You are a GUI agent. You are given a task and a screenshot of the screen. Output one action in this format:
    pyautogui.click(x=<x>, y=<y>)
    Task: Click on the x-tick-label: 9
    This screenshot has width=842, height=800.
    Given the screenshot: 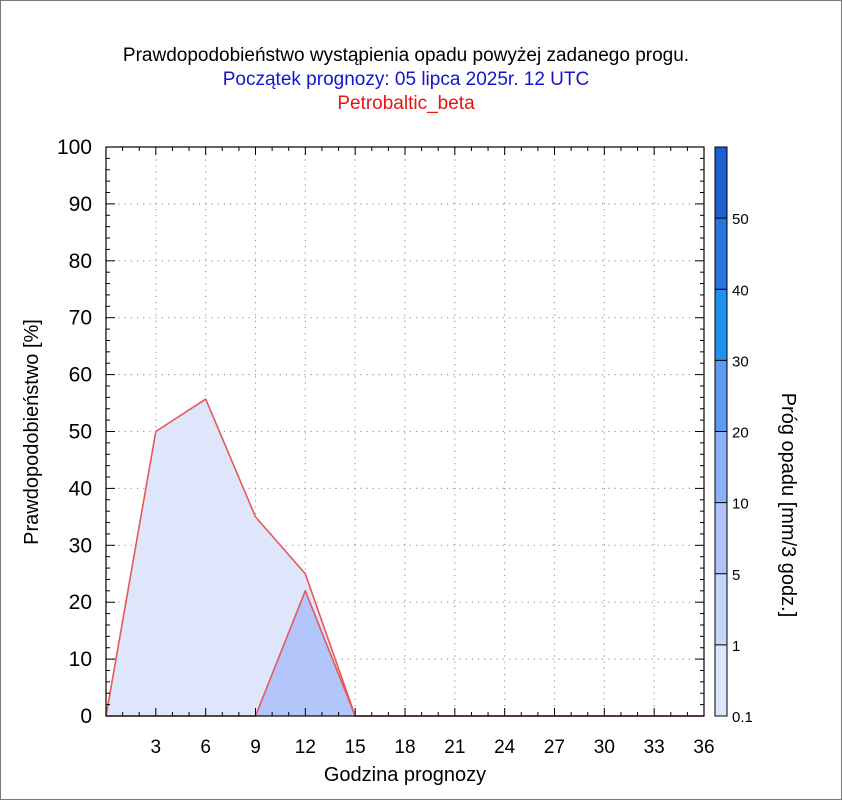 What is the action you would take?
    pyautogui.click(x=255, y=747)
    